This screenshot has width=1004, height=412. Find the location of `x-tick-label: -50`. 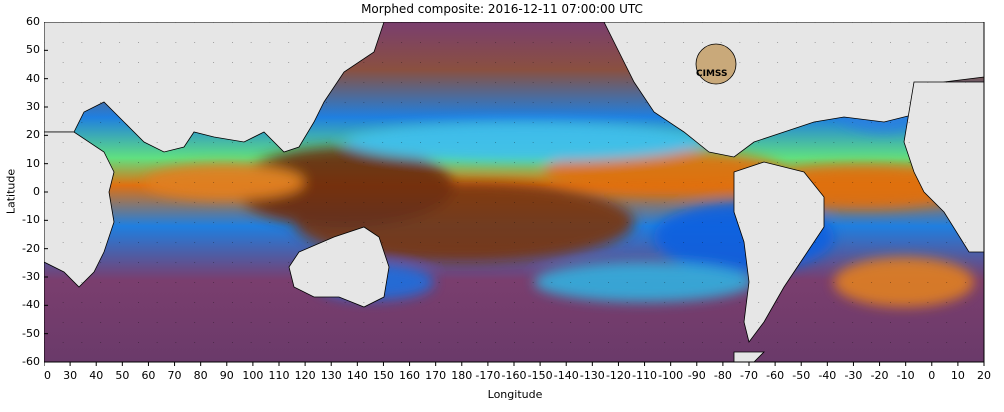

x-tick-label: -50 is located at coordinates (801, 375).